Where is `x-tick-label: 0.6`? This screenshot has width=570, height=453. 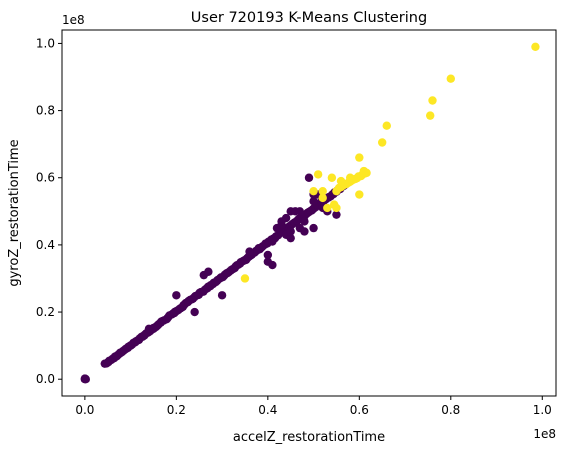
x-tick-label: 0.6 is located at coordinates (359, 410).